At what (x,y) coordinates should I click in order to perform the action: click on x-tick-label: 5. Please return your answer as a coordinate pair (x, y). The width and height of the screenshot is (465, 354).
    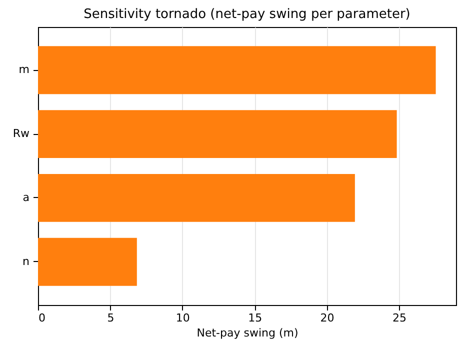
    Looking at the image, I should click on (110, 318).